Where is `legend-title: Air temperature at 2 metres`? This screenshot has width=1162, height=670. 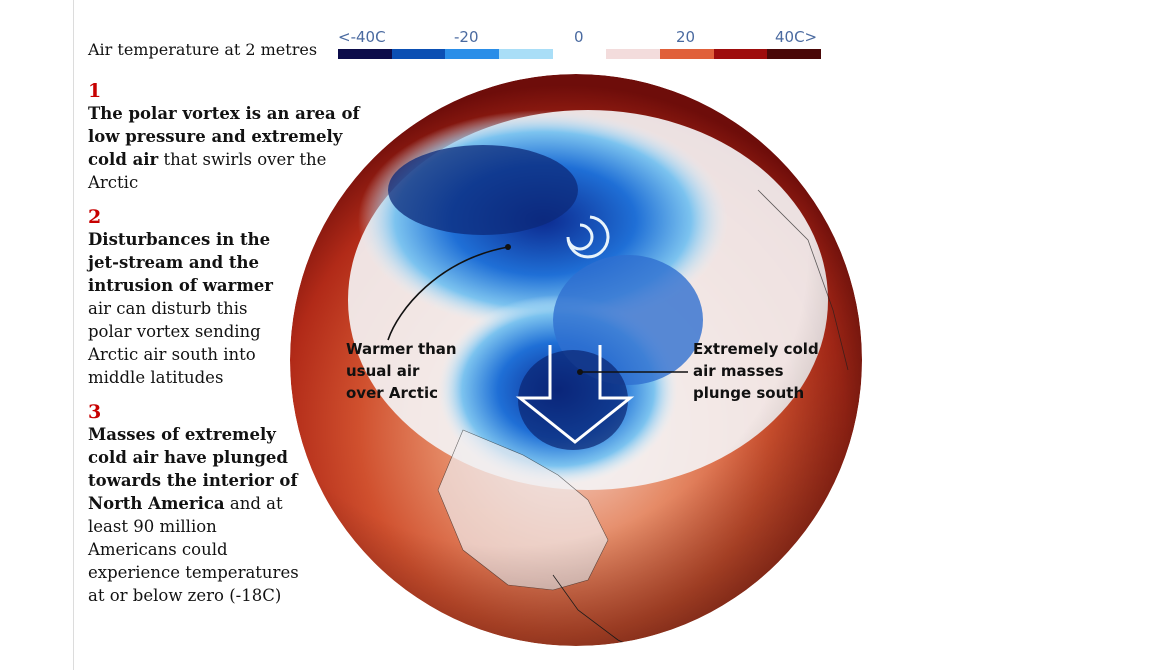 legend-title: Air temperature at 2 metres is located at coordinates (203, 49).